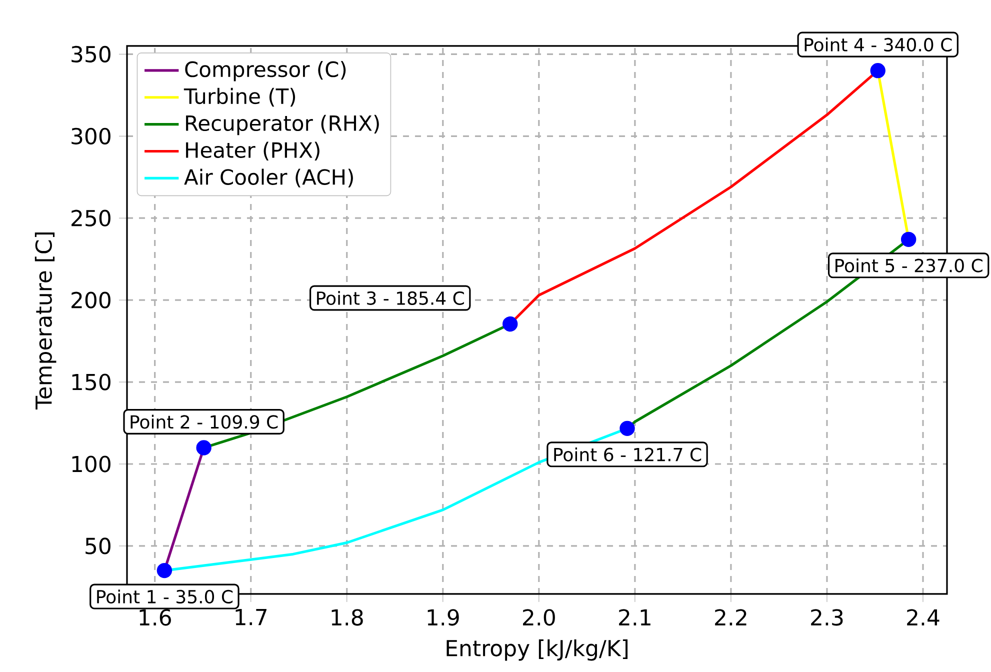 Image resolution: width=991 pixels, height=672 pixels. I want to click on legend-label: Air Cooler (ACH), so click(268, 178).